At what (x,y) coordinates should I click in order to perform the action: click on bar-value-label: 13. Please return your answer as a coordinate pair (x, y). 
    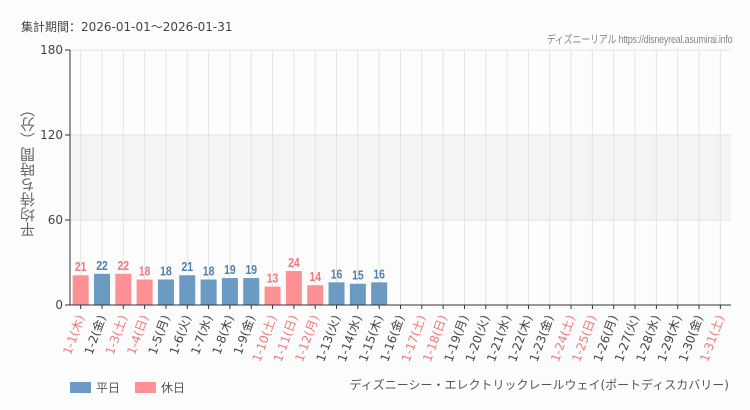
    Looking at the image, I should click on (273, 279).